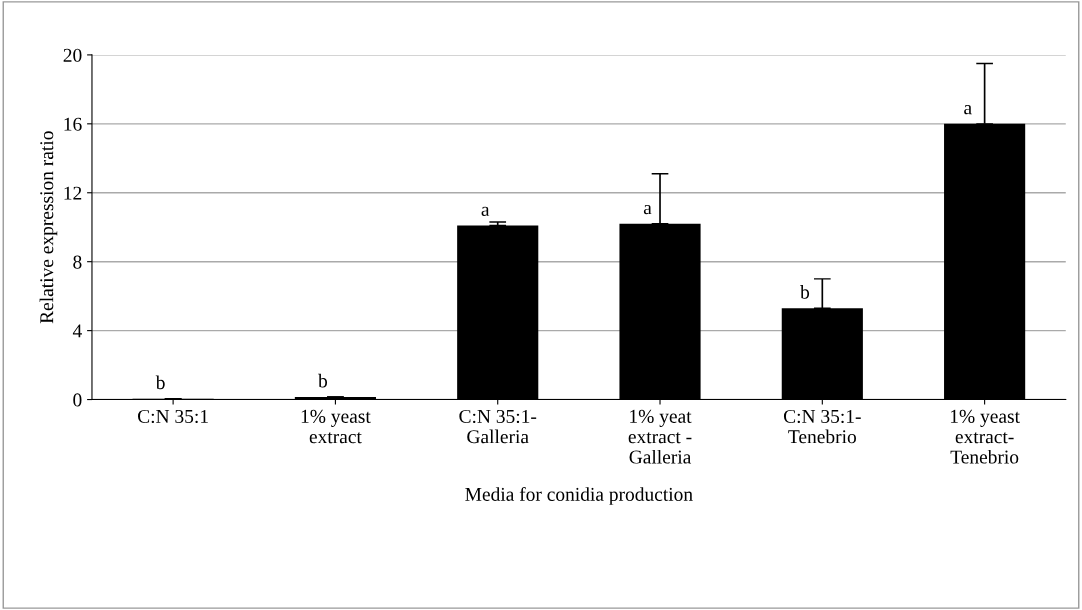 This screenshot has height=610, width=1082. Describe the element at coordinates (77, 400) in the screenshot. I see `y-tick-label: 0` at that location.